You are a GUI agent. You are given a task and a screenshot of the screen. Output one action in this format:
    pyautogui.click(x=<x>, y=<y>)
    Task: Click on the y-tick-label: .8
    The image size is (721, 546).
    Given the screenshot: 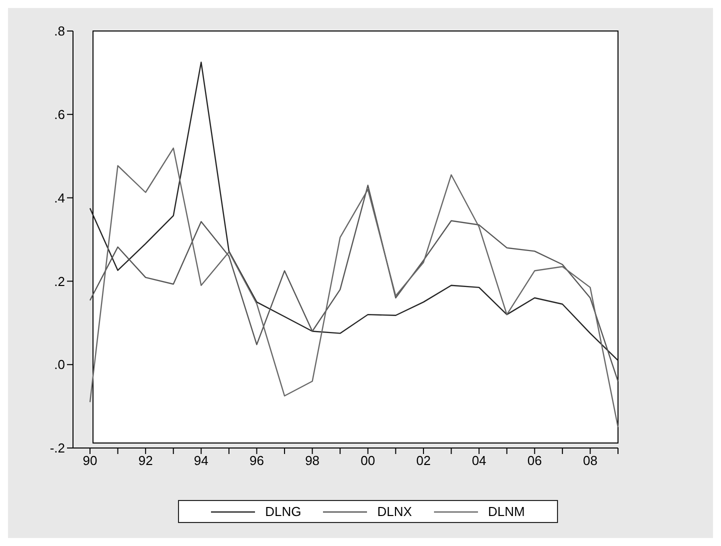 What is the action you would take?
    pyautogui.click(x=59, y=31)
    